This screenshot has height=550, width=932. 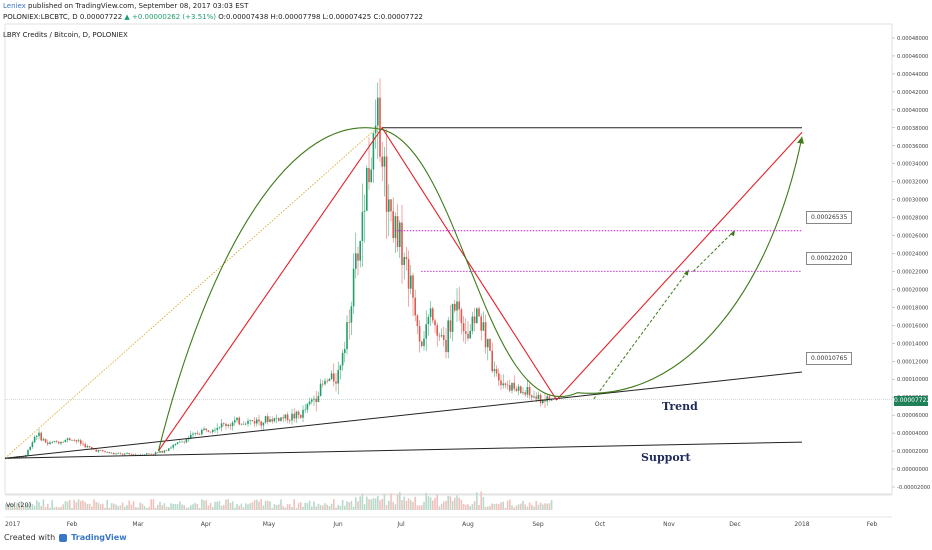 What do you see at coordinates (829, 358) in the screenshot?
I see `price-label-3: 0.00010765` at bounding box center [829, 358].